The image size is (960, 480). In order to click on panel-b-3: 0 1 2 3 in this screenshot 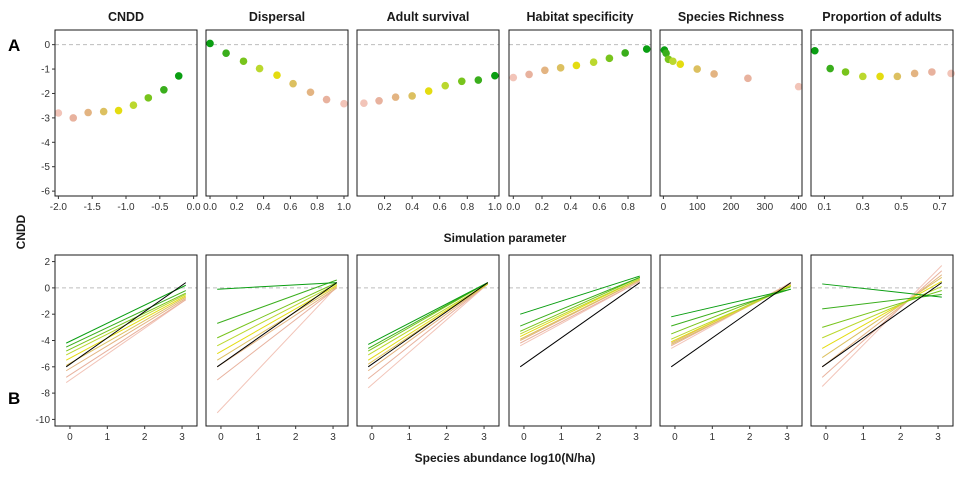, I will do `click(428, 348)`.